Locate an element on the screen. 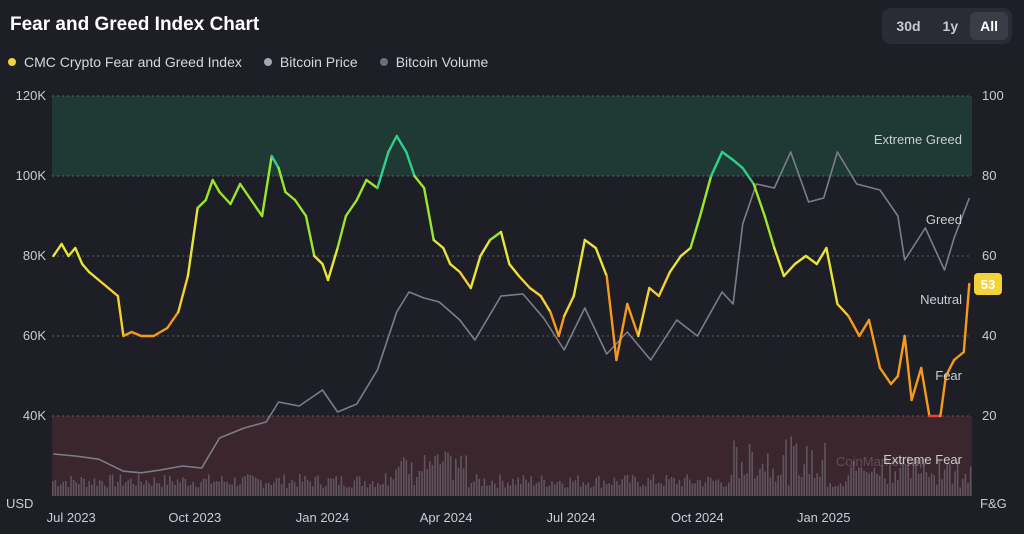 This screenshot has width=1024, height=534. current-value-bg is located at coordinates (988, 284).